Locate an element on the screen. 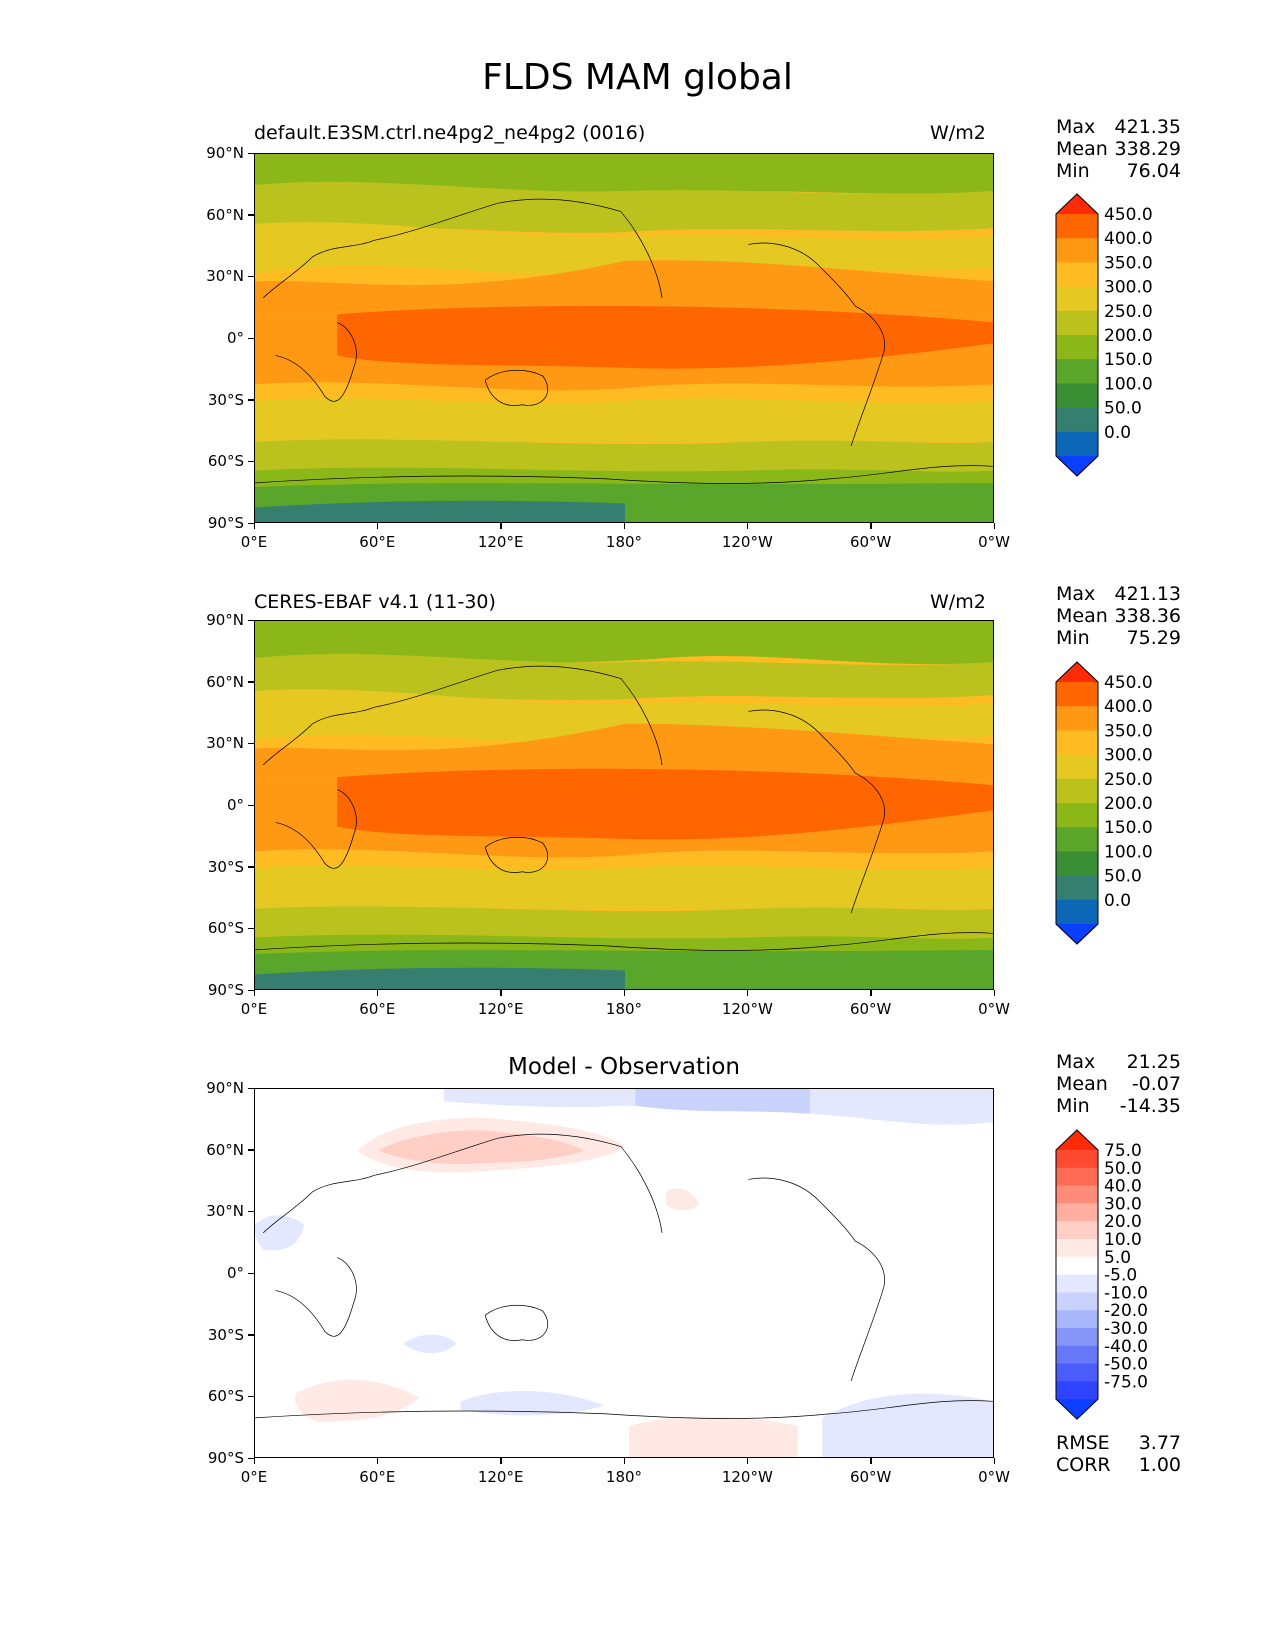  panel2-stats: Max 421.13 Mean 338.36 Min 75.29 is located at coordinates (1118, 616).